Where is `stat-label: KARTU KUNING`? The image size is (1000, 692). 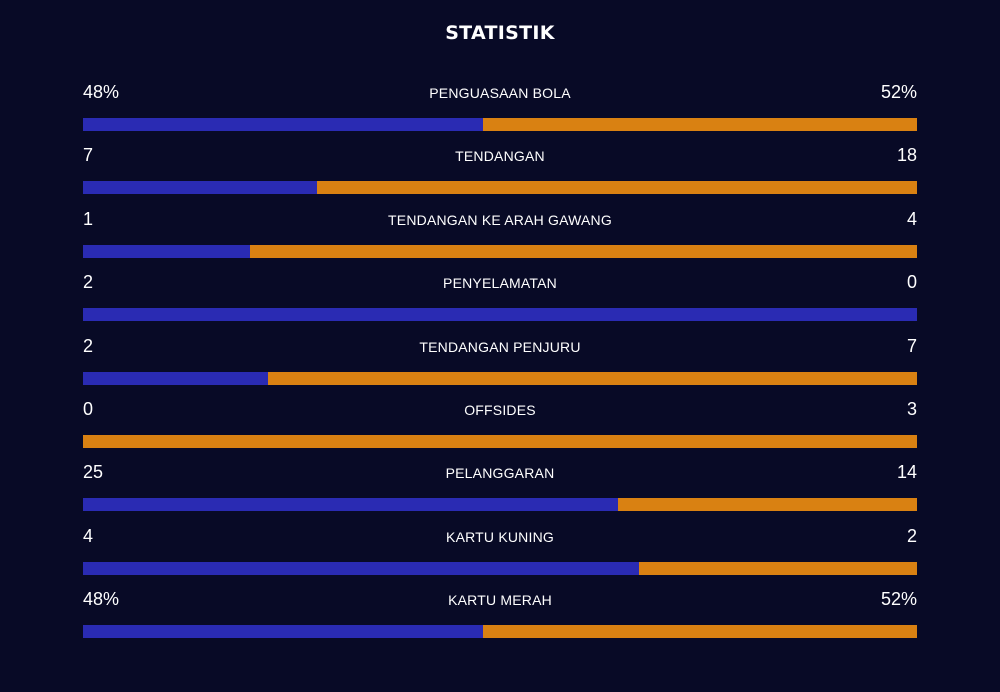 stat-label: KARTU KUNING is located at coordinates (500, 536).